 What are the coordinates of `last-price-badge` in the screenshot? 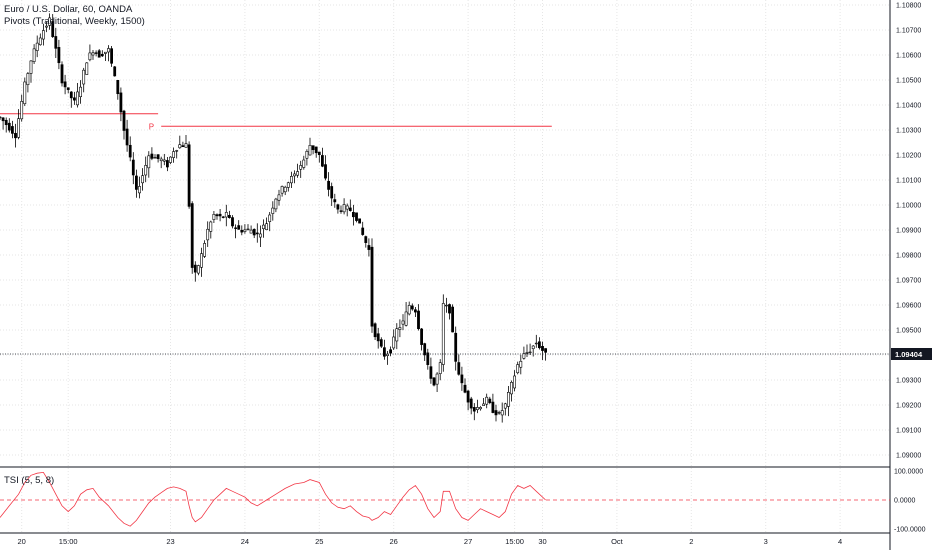 It's located at (911, 354).